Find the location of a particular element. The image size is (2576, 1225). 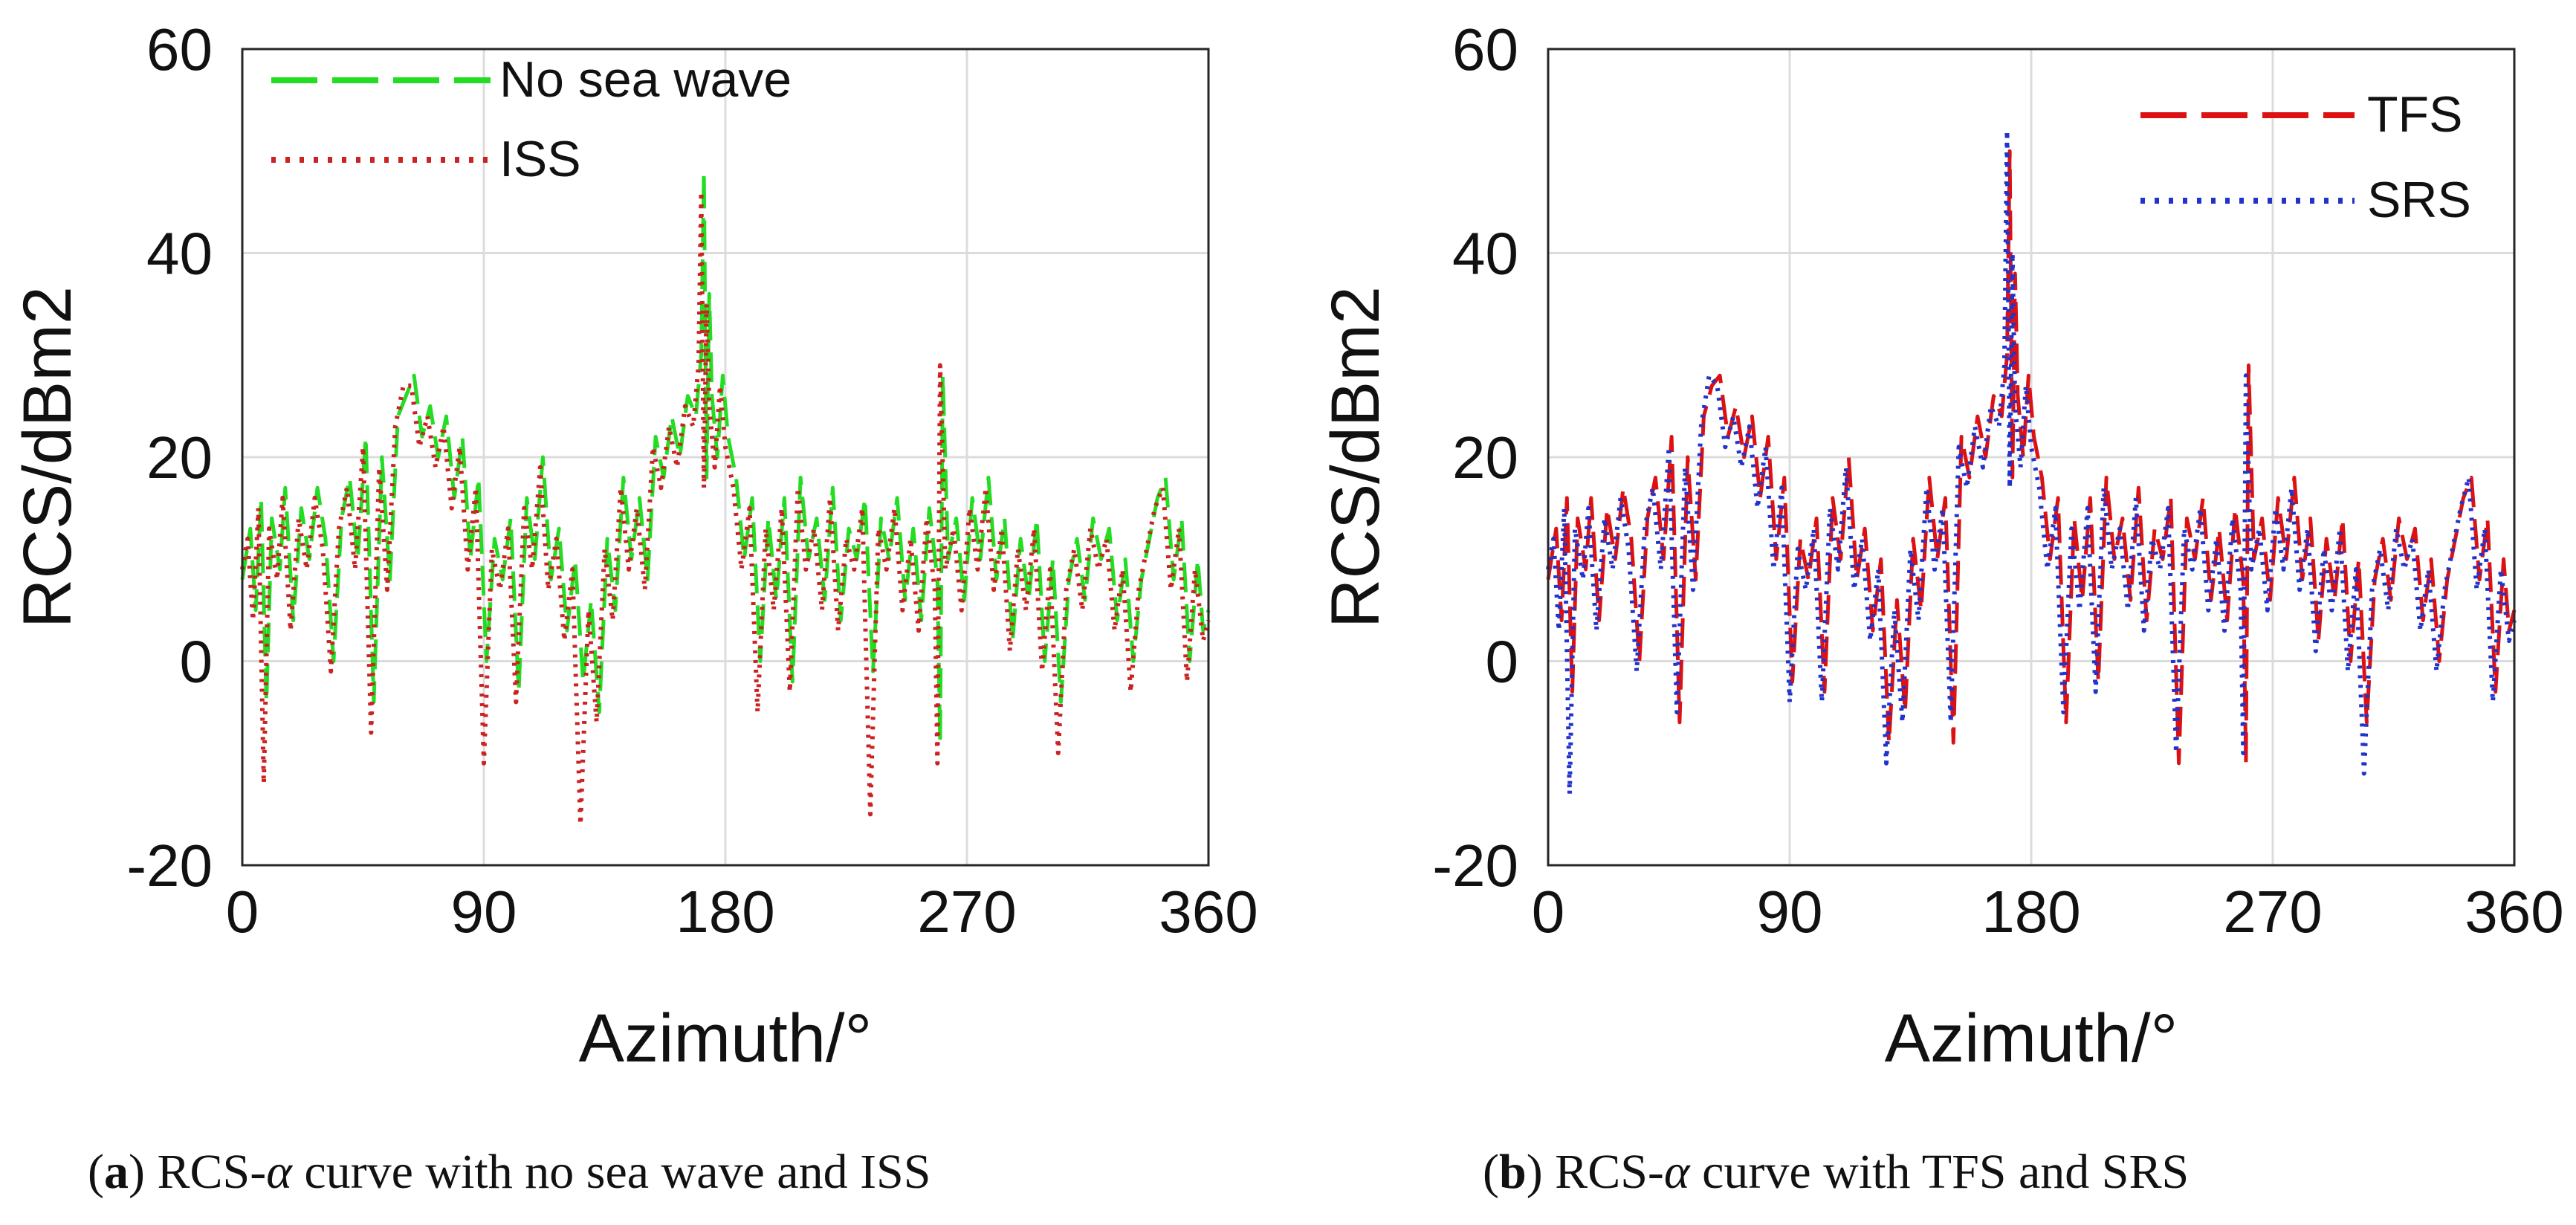

caption-b-letter: b is located at coordinates (1513, 1172).